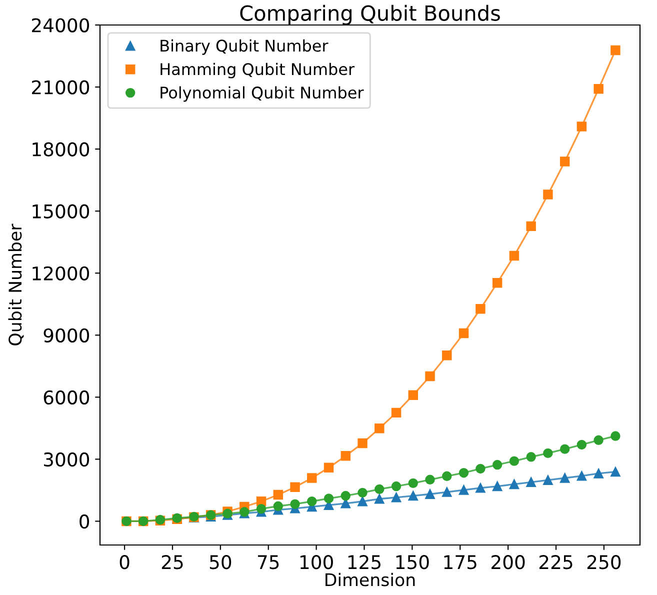 Image resolution: width=657 pixels, height=595 pixels. What do you see at coordinates (67, 335) in the screenshot?
I see `y-tick-label: 9000` at bounding box center [67, 335].